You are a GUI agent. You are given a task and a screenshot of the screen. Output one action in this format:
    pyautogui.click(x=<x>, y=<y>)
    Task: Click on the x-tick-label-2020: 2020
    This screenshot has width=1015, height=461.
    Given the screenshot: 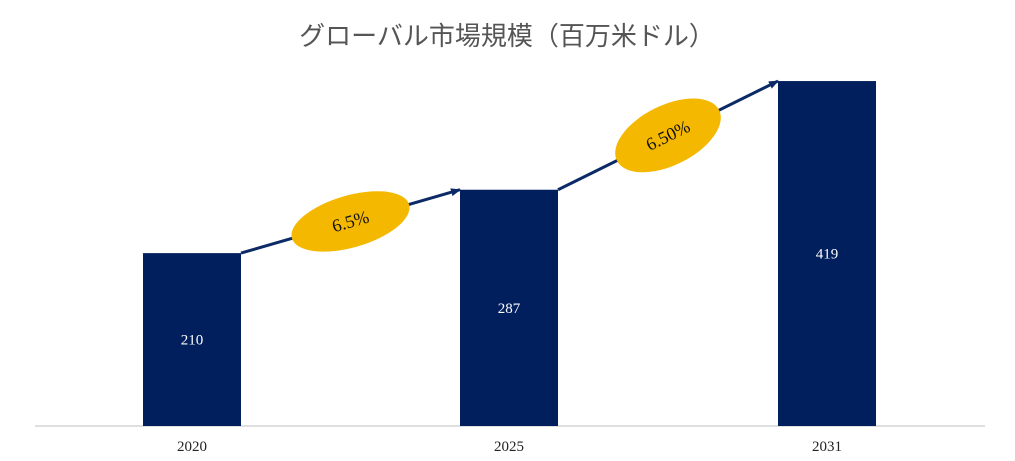 What is the action you would take?
    pyautogui.click(x=192, y=447)
    